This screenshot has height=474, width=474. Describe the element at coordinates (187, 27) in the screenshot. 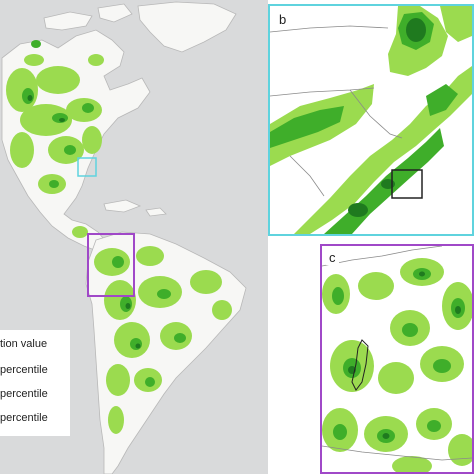

I see `greenland-land` at that location.